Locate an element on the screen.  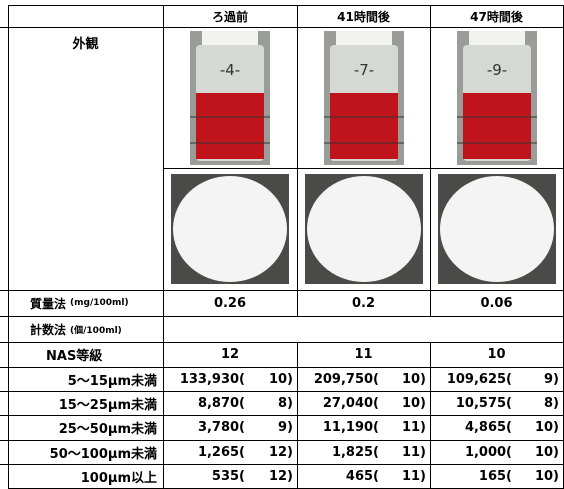
table-cell: 47時間後 is located at coordinates (497, 16).